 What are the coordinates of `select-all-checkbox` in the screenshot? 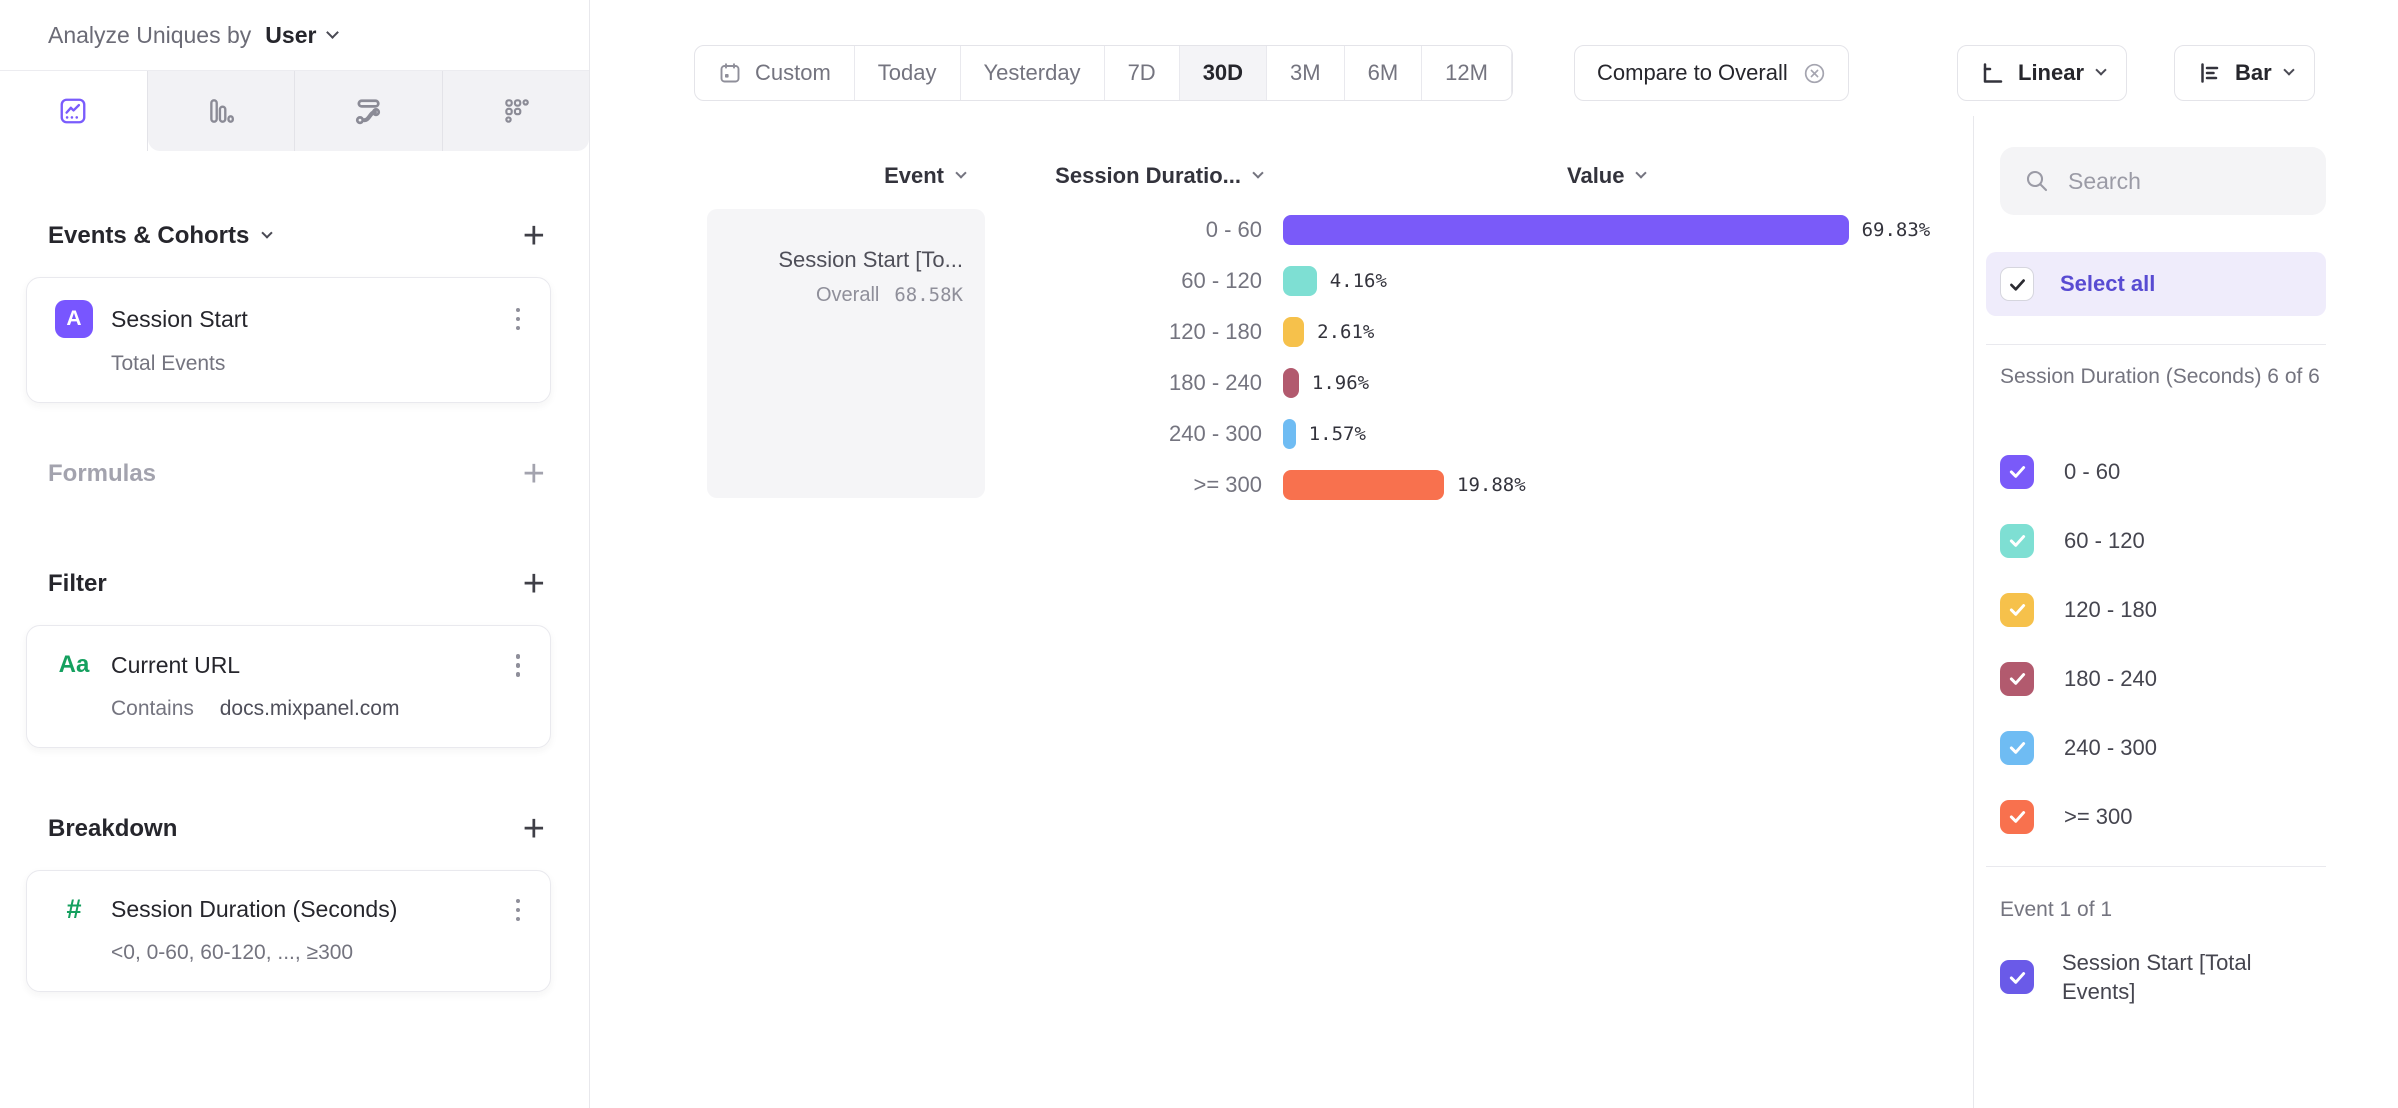 It's located at (2017, 284).